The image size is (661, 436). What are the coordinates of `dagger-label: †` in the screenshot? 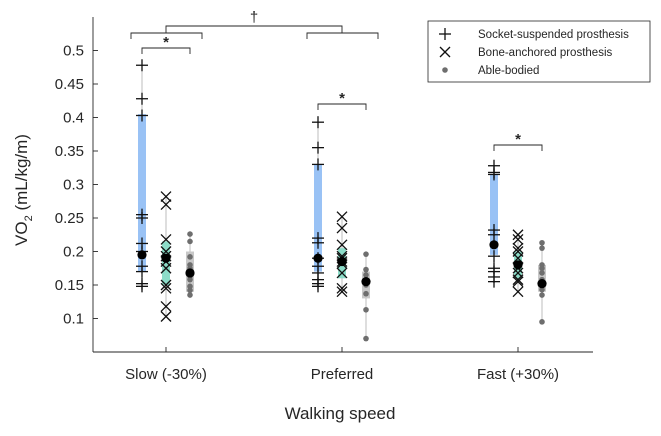 It's located at (254, 17).